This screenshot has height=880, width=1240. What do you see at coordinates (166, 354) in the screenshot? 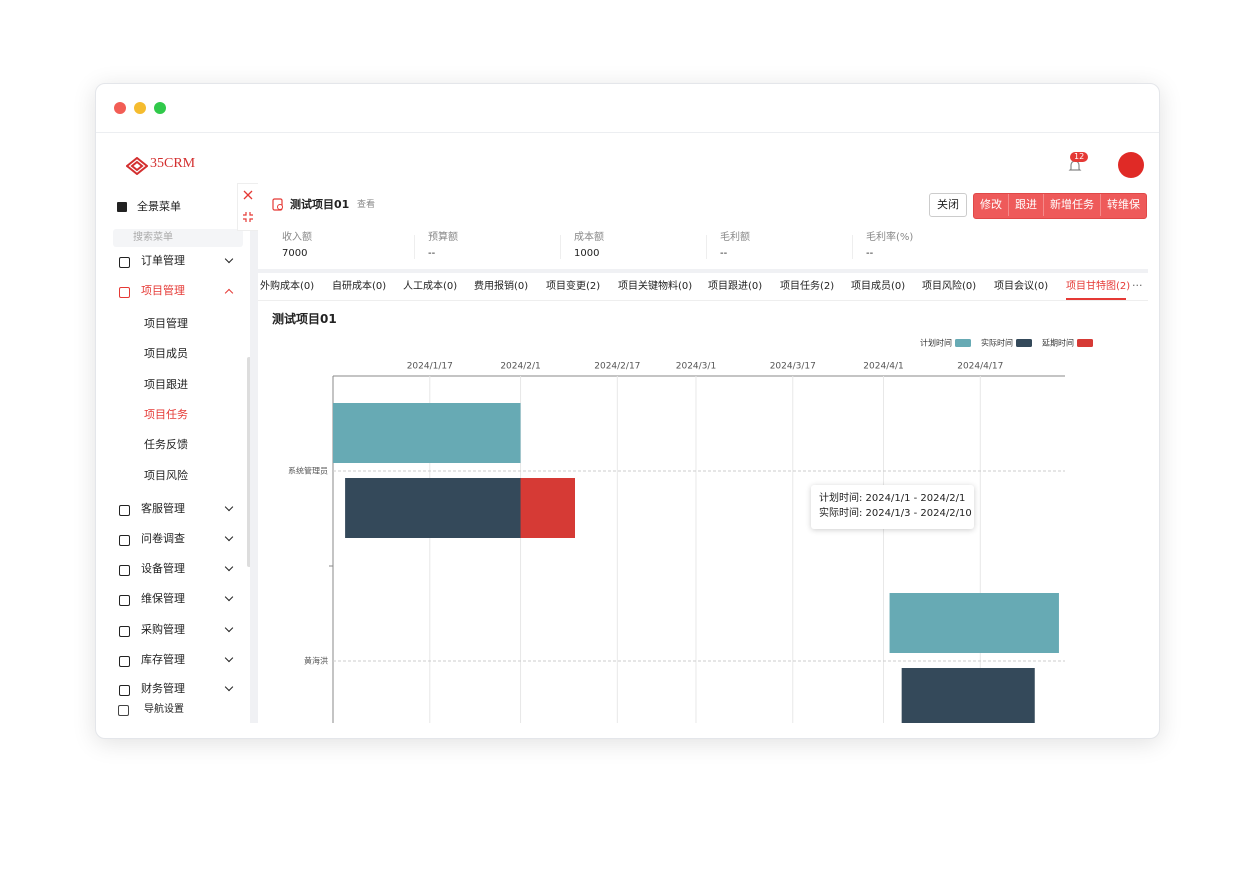
I see `submenu-item: 项目成员` at bounding box center [166, 354].